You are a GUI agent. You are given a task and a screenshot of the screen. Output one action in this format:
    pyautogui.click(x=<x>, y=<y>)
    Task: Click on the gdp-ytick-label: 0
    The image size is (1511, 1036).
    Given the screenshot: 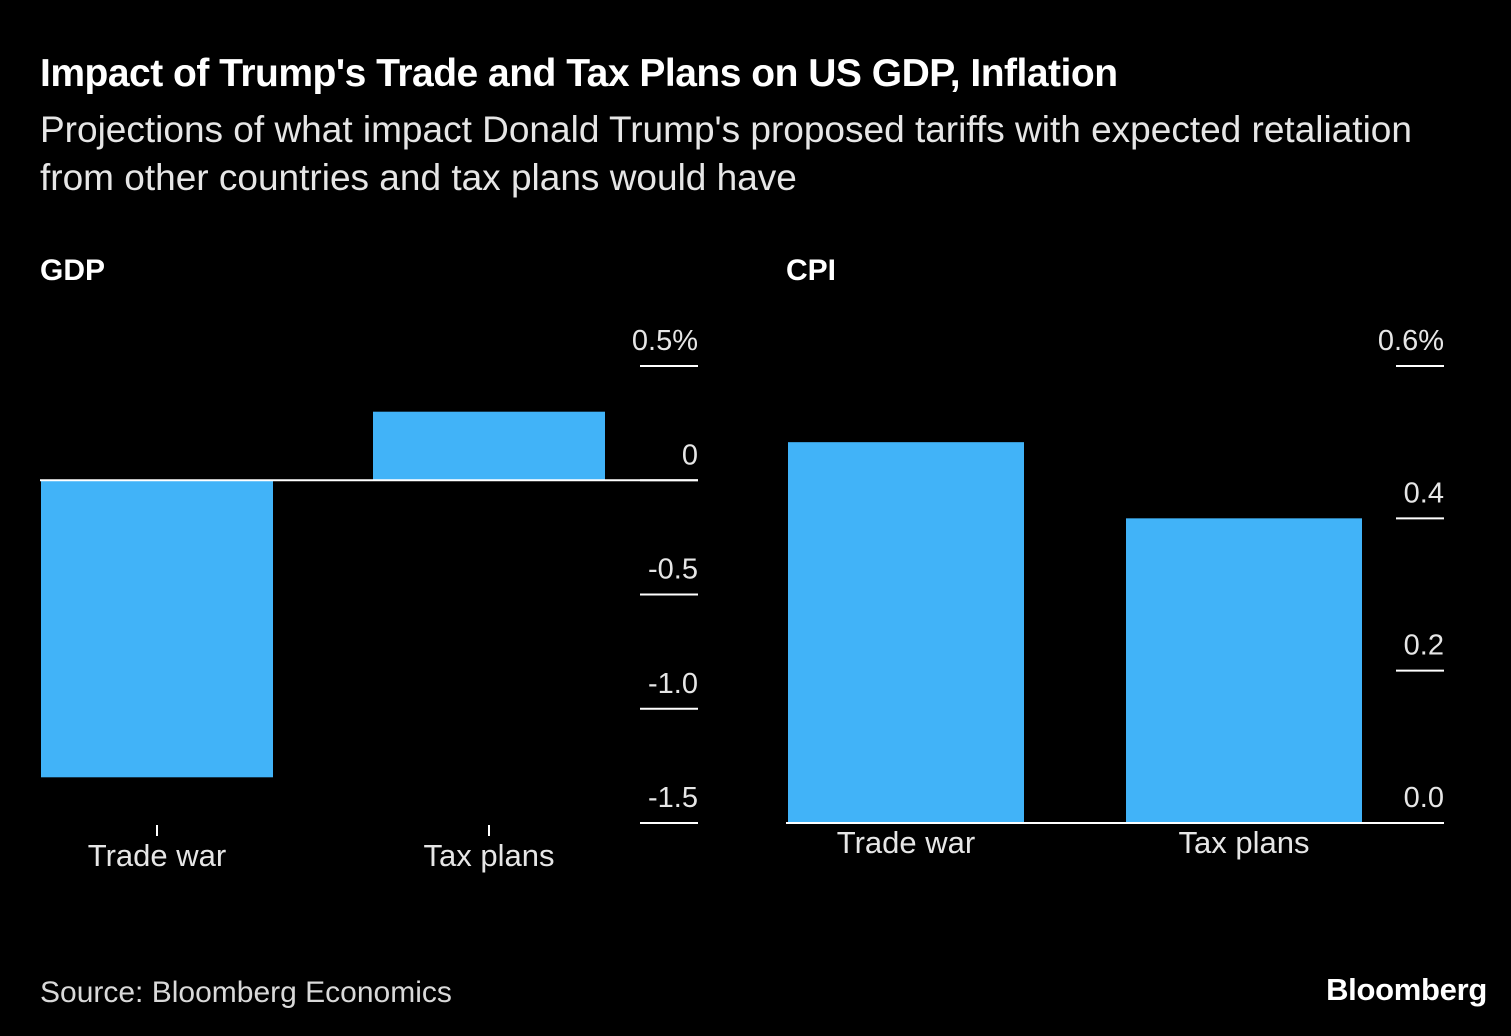 What is the action you would take?
    pyautogui.click(x=690, y=455)
    